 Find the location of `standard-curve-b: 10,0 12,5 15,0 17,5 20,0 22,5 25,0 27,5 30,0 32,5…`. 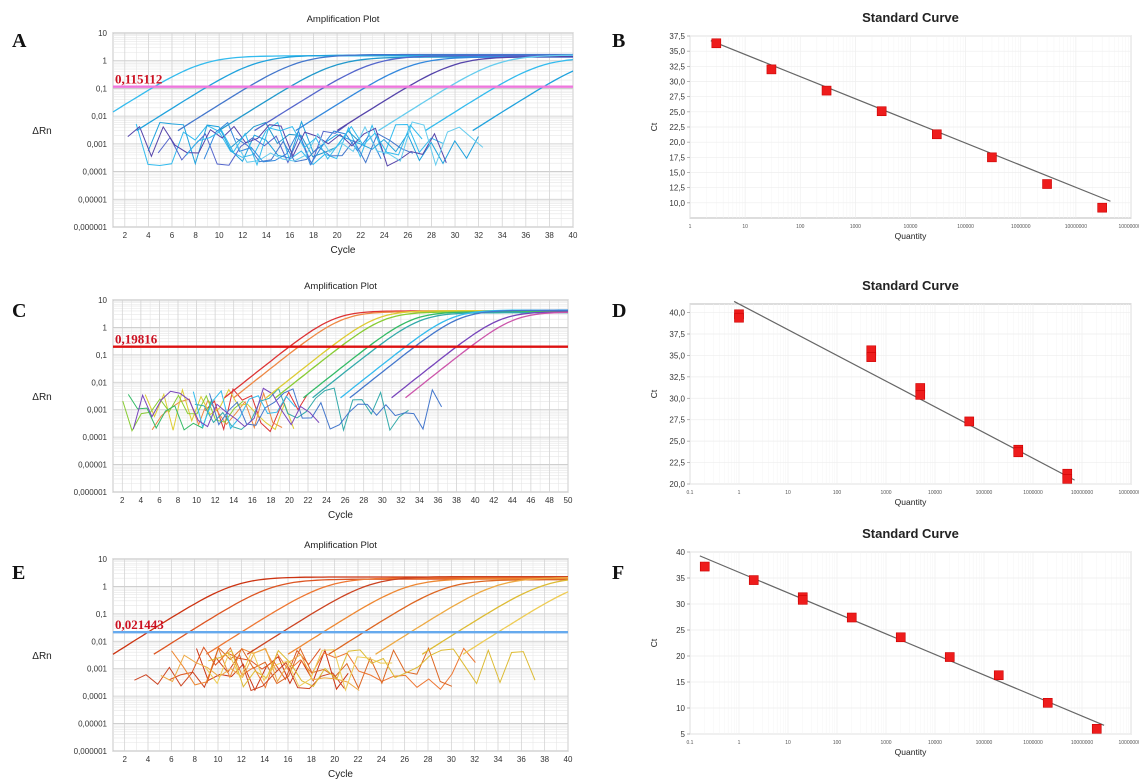

standard-curve-b: 10,0 12,5 15,0 17,5 20,0 22,5 25,0 27,5 30,0 32,5… is located at coordinates (894, 125).